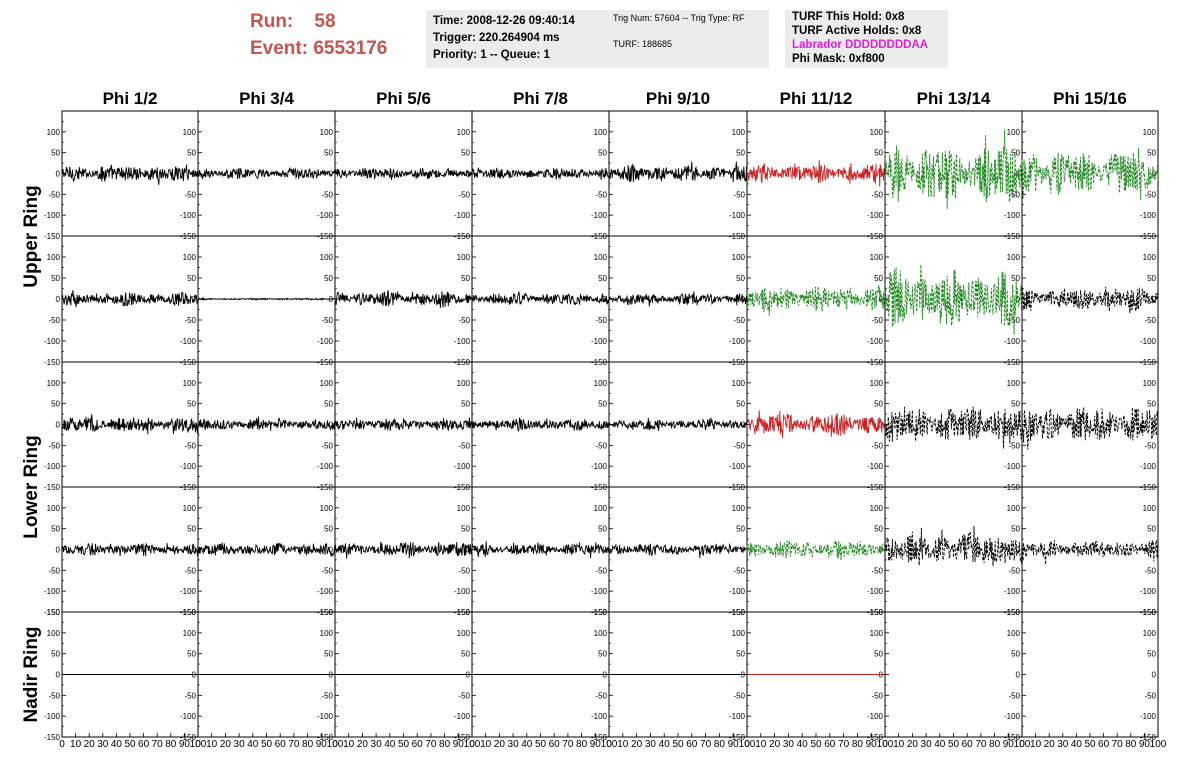 This screenshot has width=1196, height=772. I want to click on y-tick-label-left: 50, so click(55, 278).